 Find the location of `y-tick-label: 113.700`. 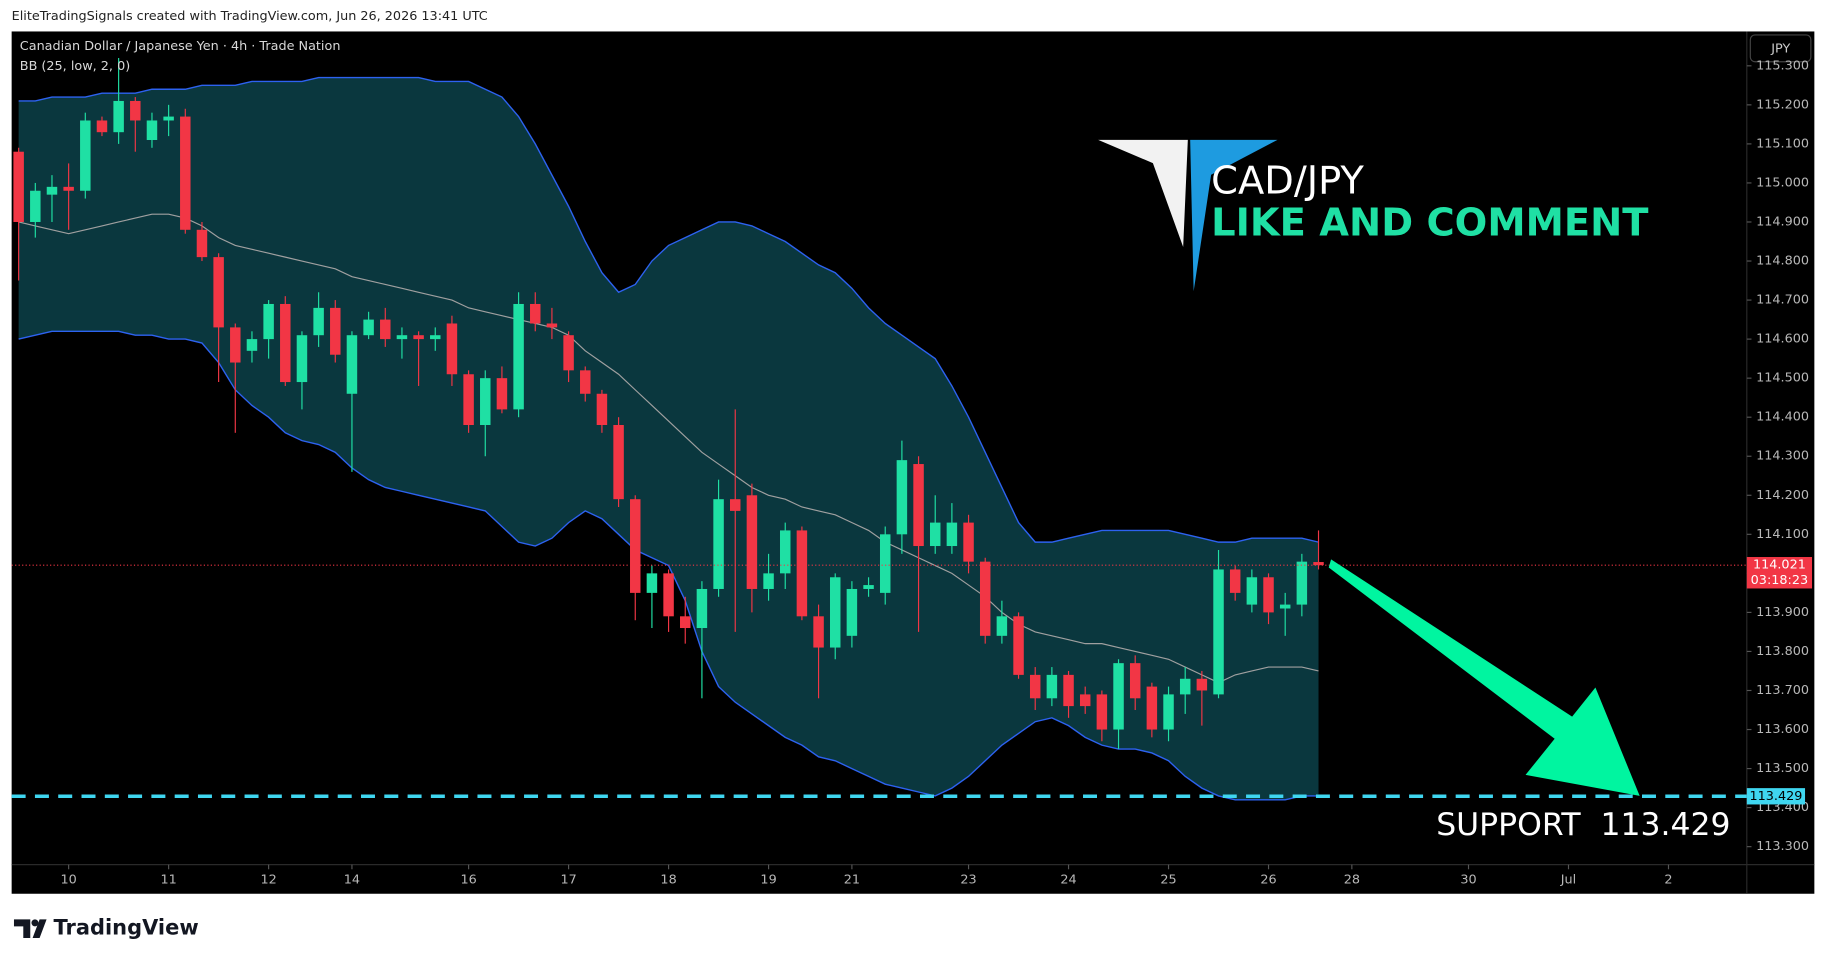

y-tick-label: 113.700 is located at coordinates (1782, 690).